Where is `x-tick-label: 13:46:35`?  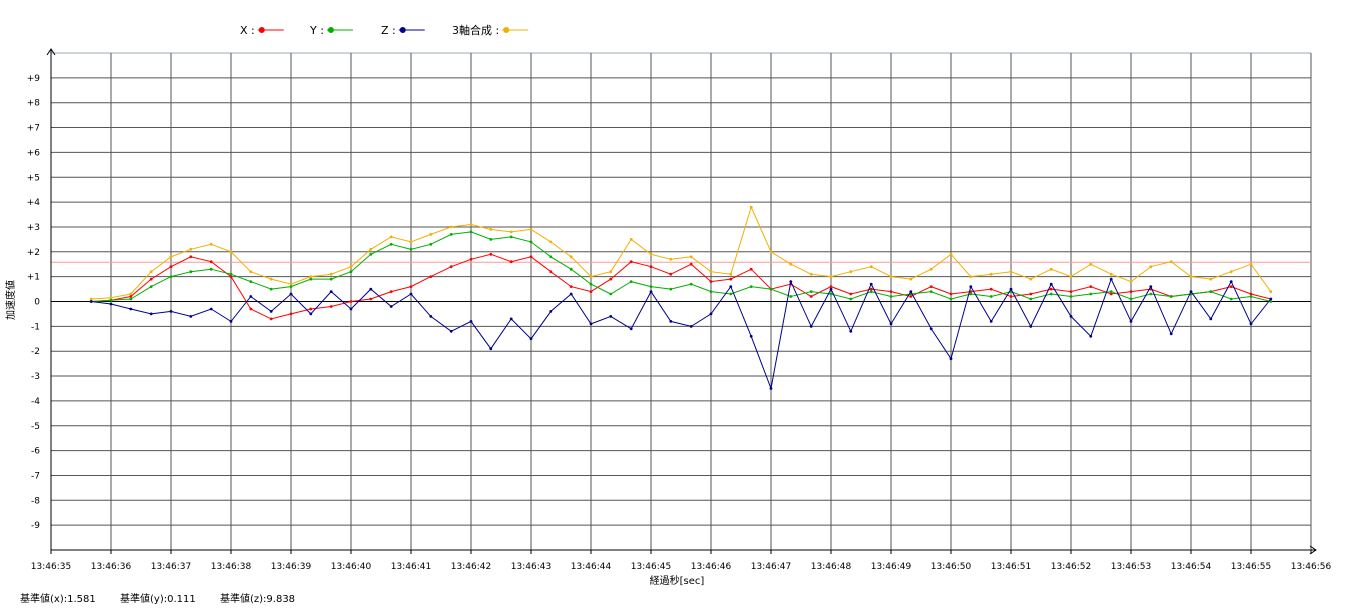 x-tick-label: 13:46:35 is located at coordinates (51, 567).